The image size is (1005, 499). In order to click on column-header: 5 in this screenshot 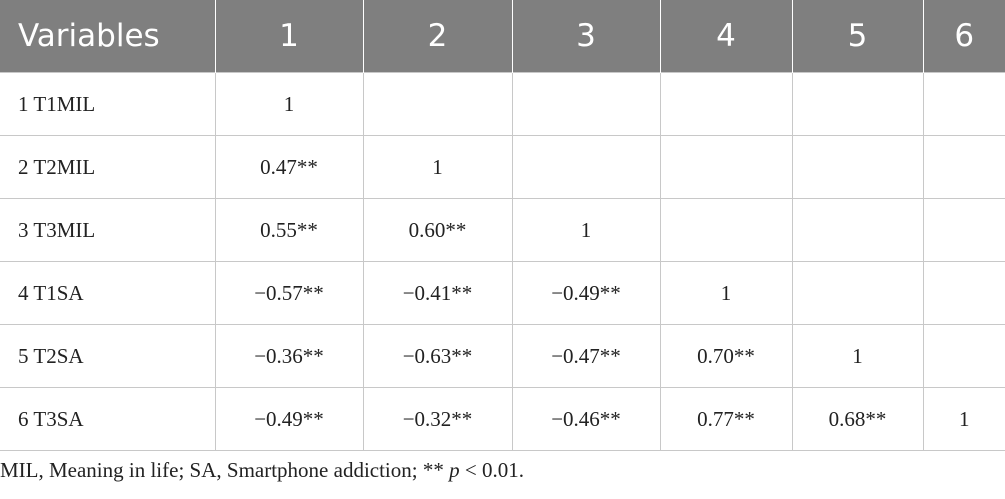, I will do `click(857, 36)`.